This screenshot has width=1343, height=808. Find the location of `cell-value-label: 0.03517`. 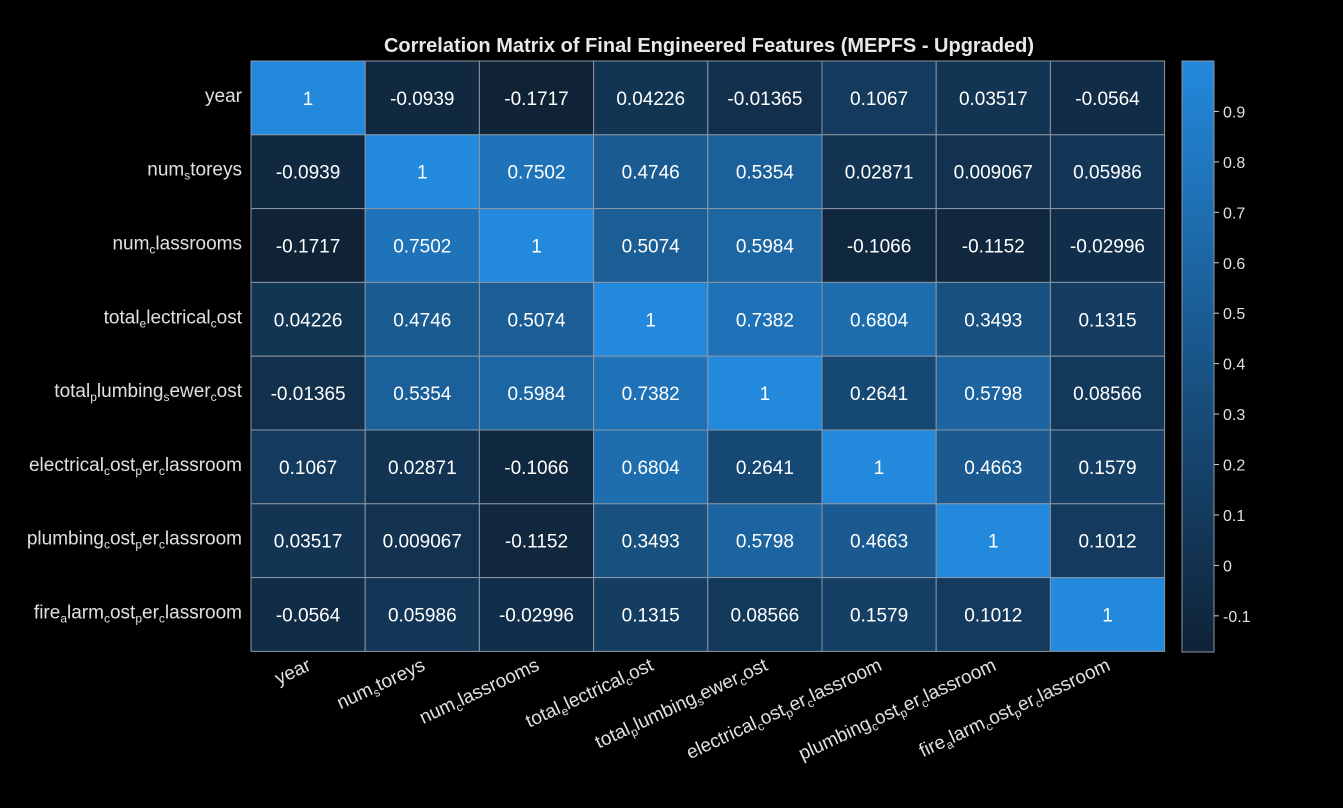

cell-value-label: 0.03517 is located at coordinates (308, 542).